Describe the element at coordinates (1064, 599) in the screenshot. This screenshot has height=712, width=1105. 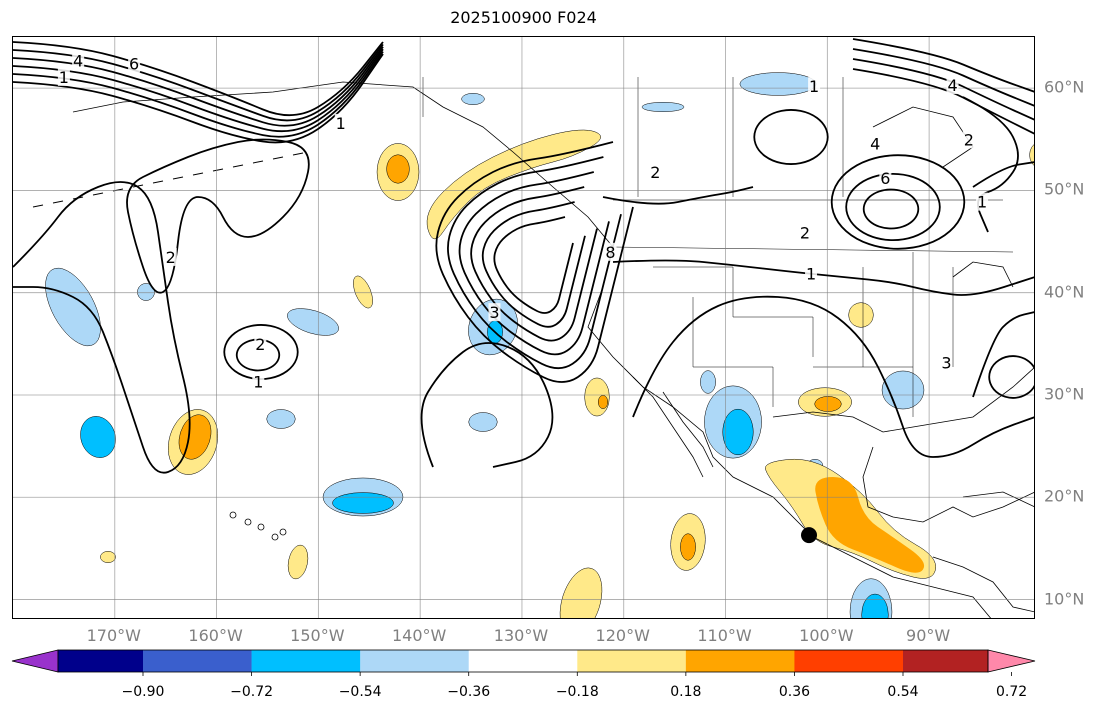
I see `latitude-tick-label: 10°N` at that location.